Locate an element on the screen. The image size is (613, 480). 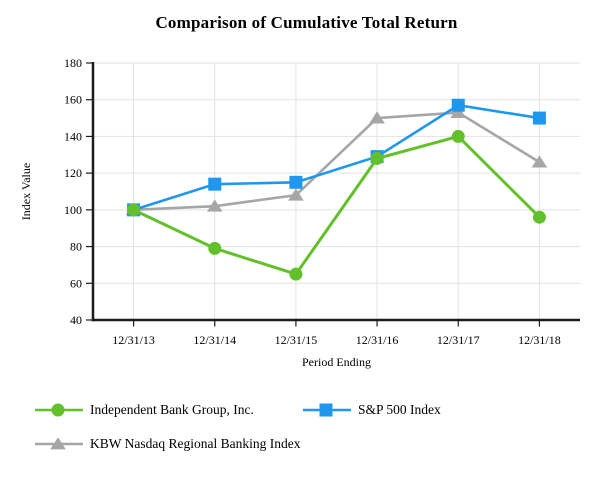
legend-item-kbw-nasdaq: KBW Nasdaq Regional Banking Index is located at coordinates (167, 444).